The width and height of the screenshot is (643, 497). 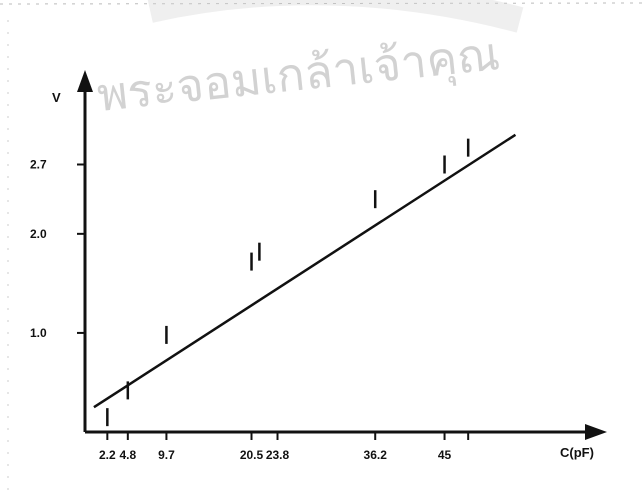 What do you see at coordinates (127, 455) in the screenshot?
I see `x-tick-label: 4.8` at bounding box center [127, 455].